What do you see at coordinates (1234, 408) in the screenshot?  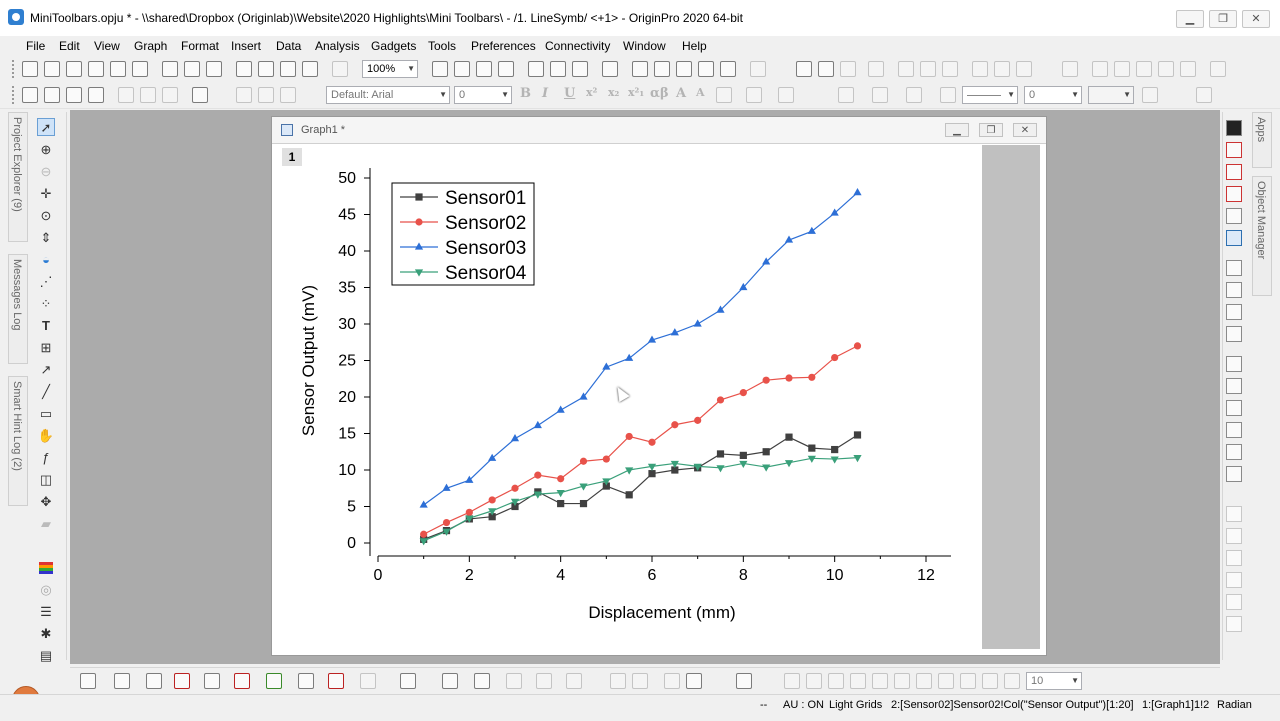 I see `axis-box-icon` at bounding box center [1234, 408].